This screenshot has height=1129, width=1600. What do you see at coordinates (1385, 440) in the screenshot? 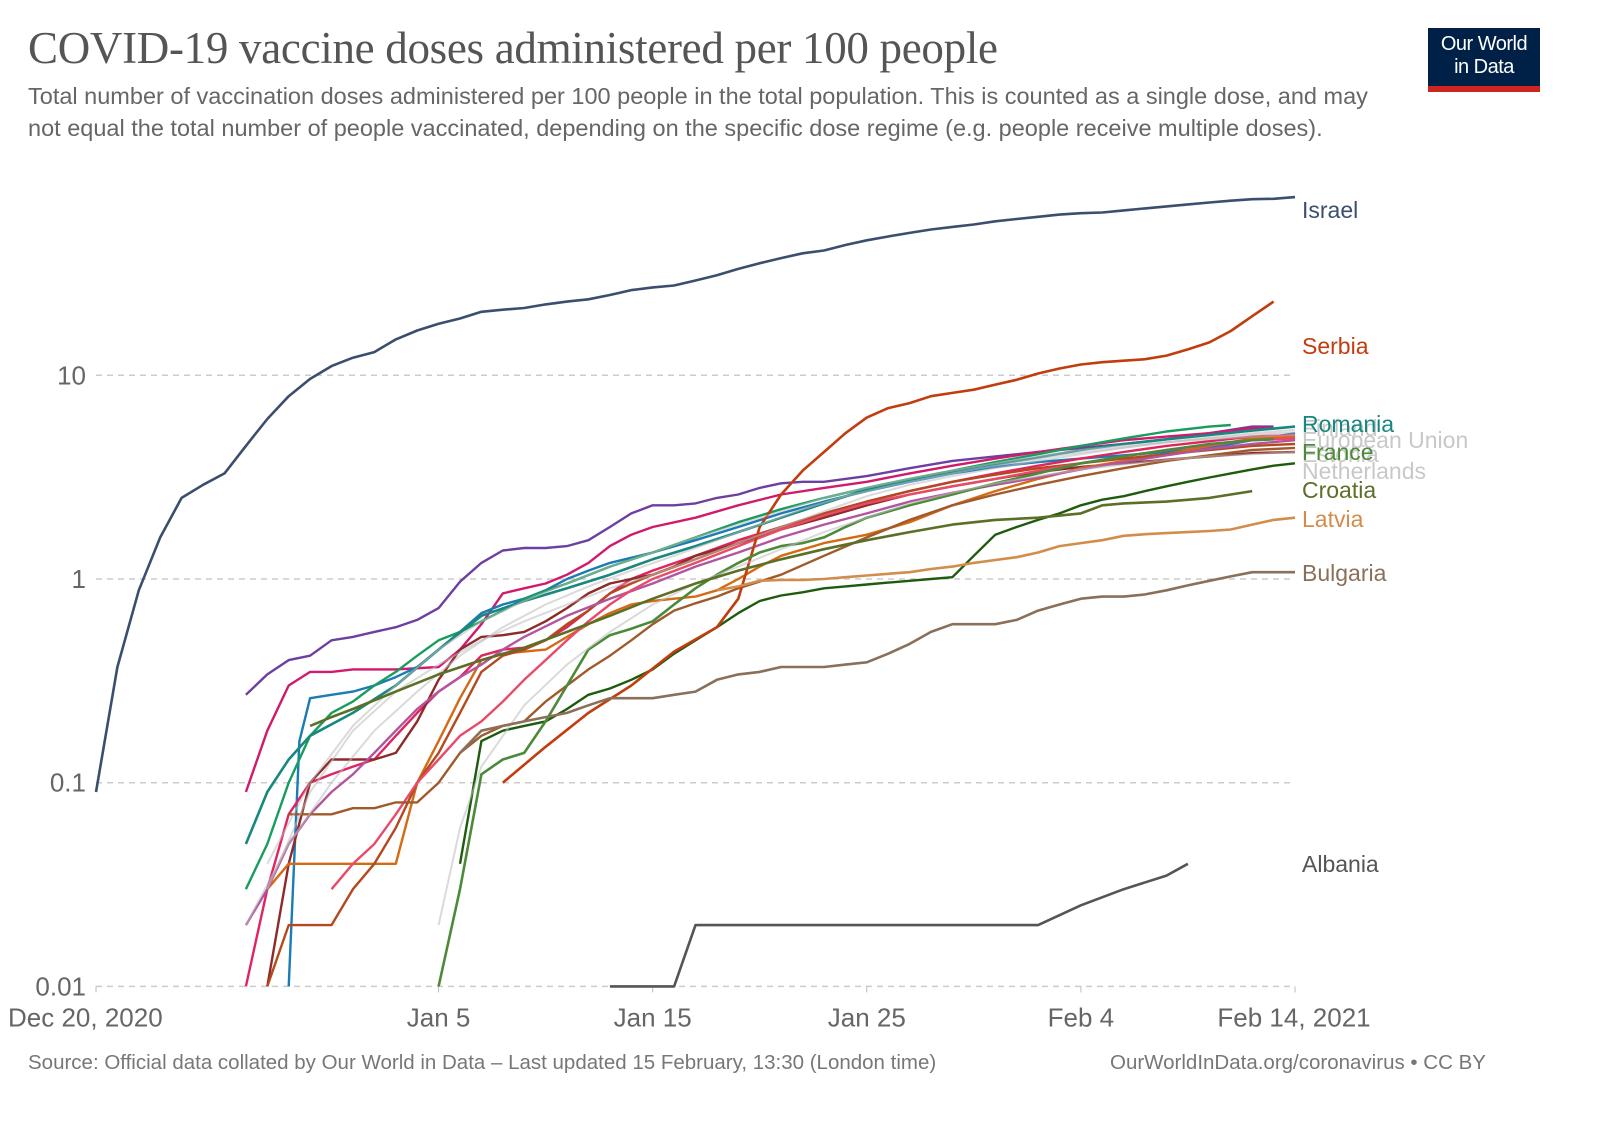
I see `series-label-european-union: European Union` at bounding box center [1385, 440].